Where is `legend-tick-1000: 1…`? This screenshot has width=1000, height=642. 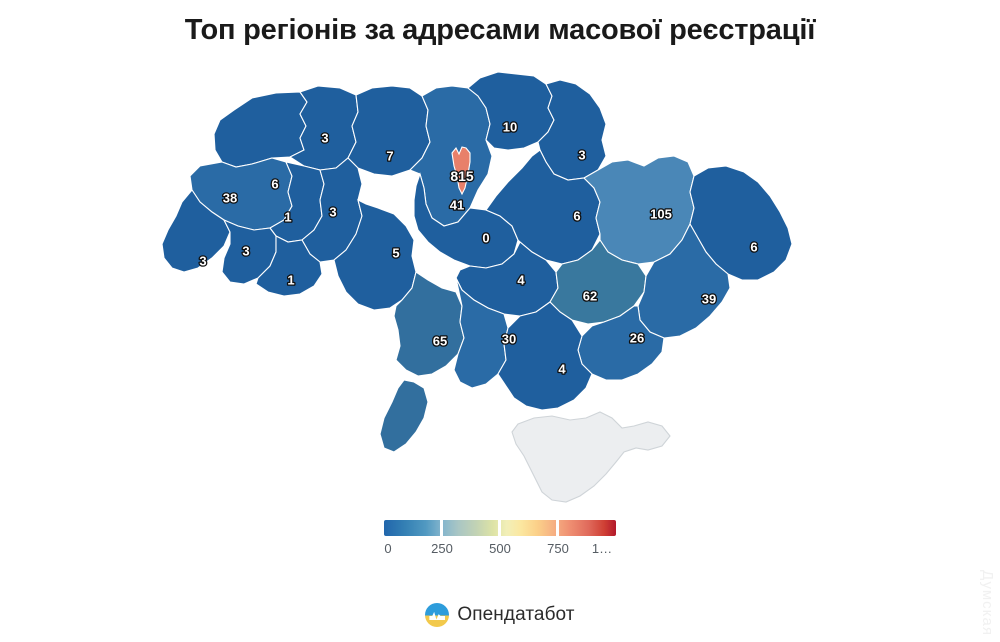 legend-tick-1000: 1… is located at coordinates (602, 548).